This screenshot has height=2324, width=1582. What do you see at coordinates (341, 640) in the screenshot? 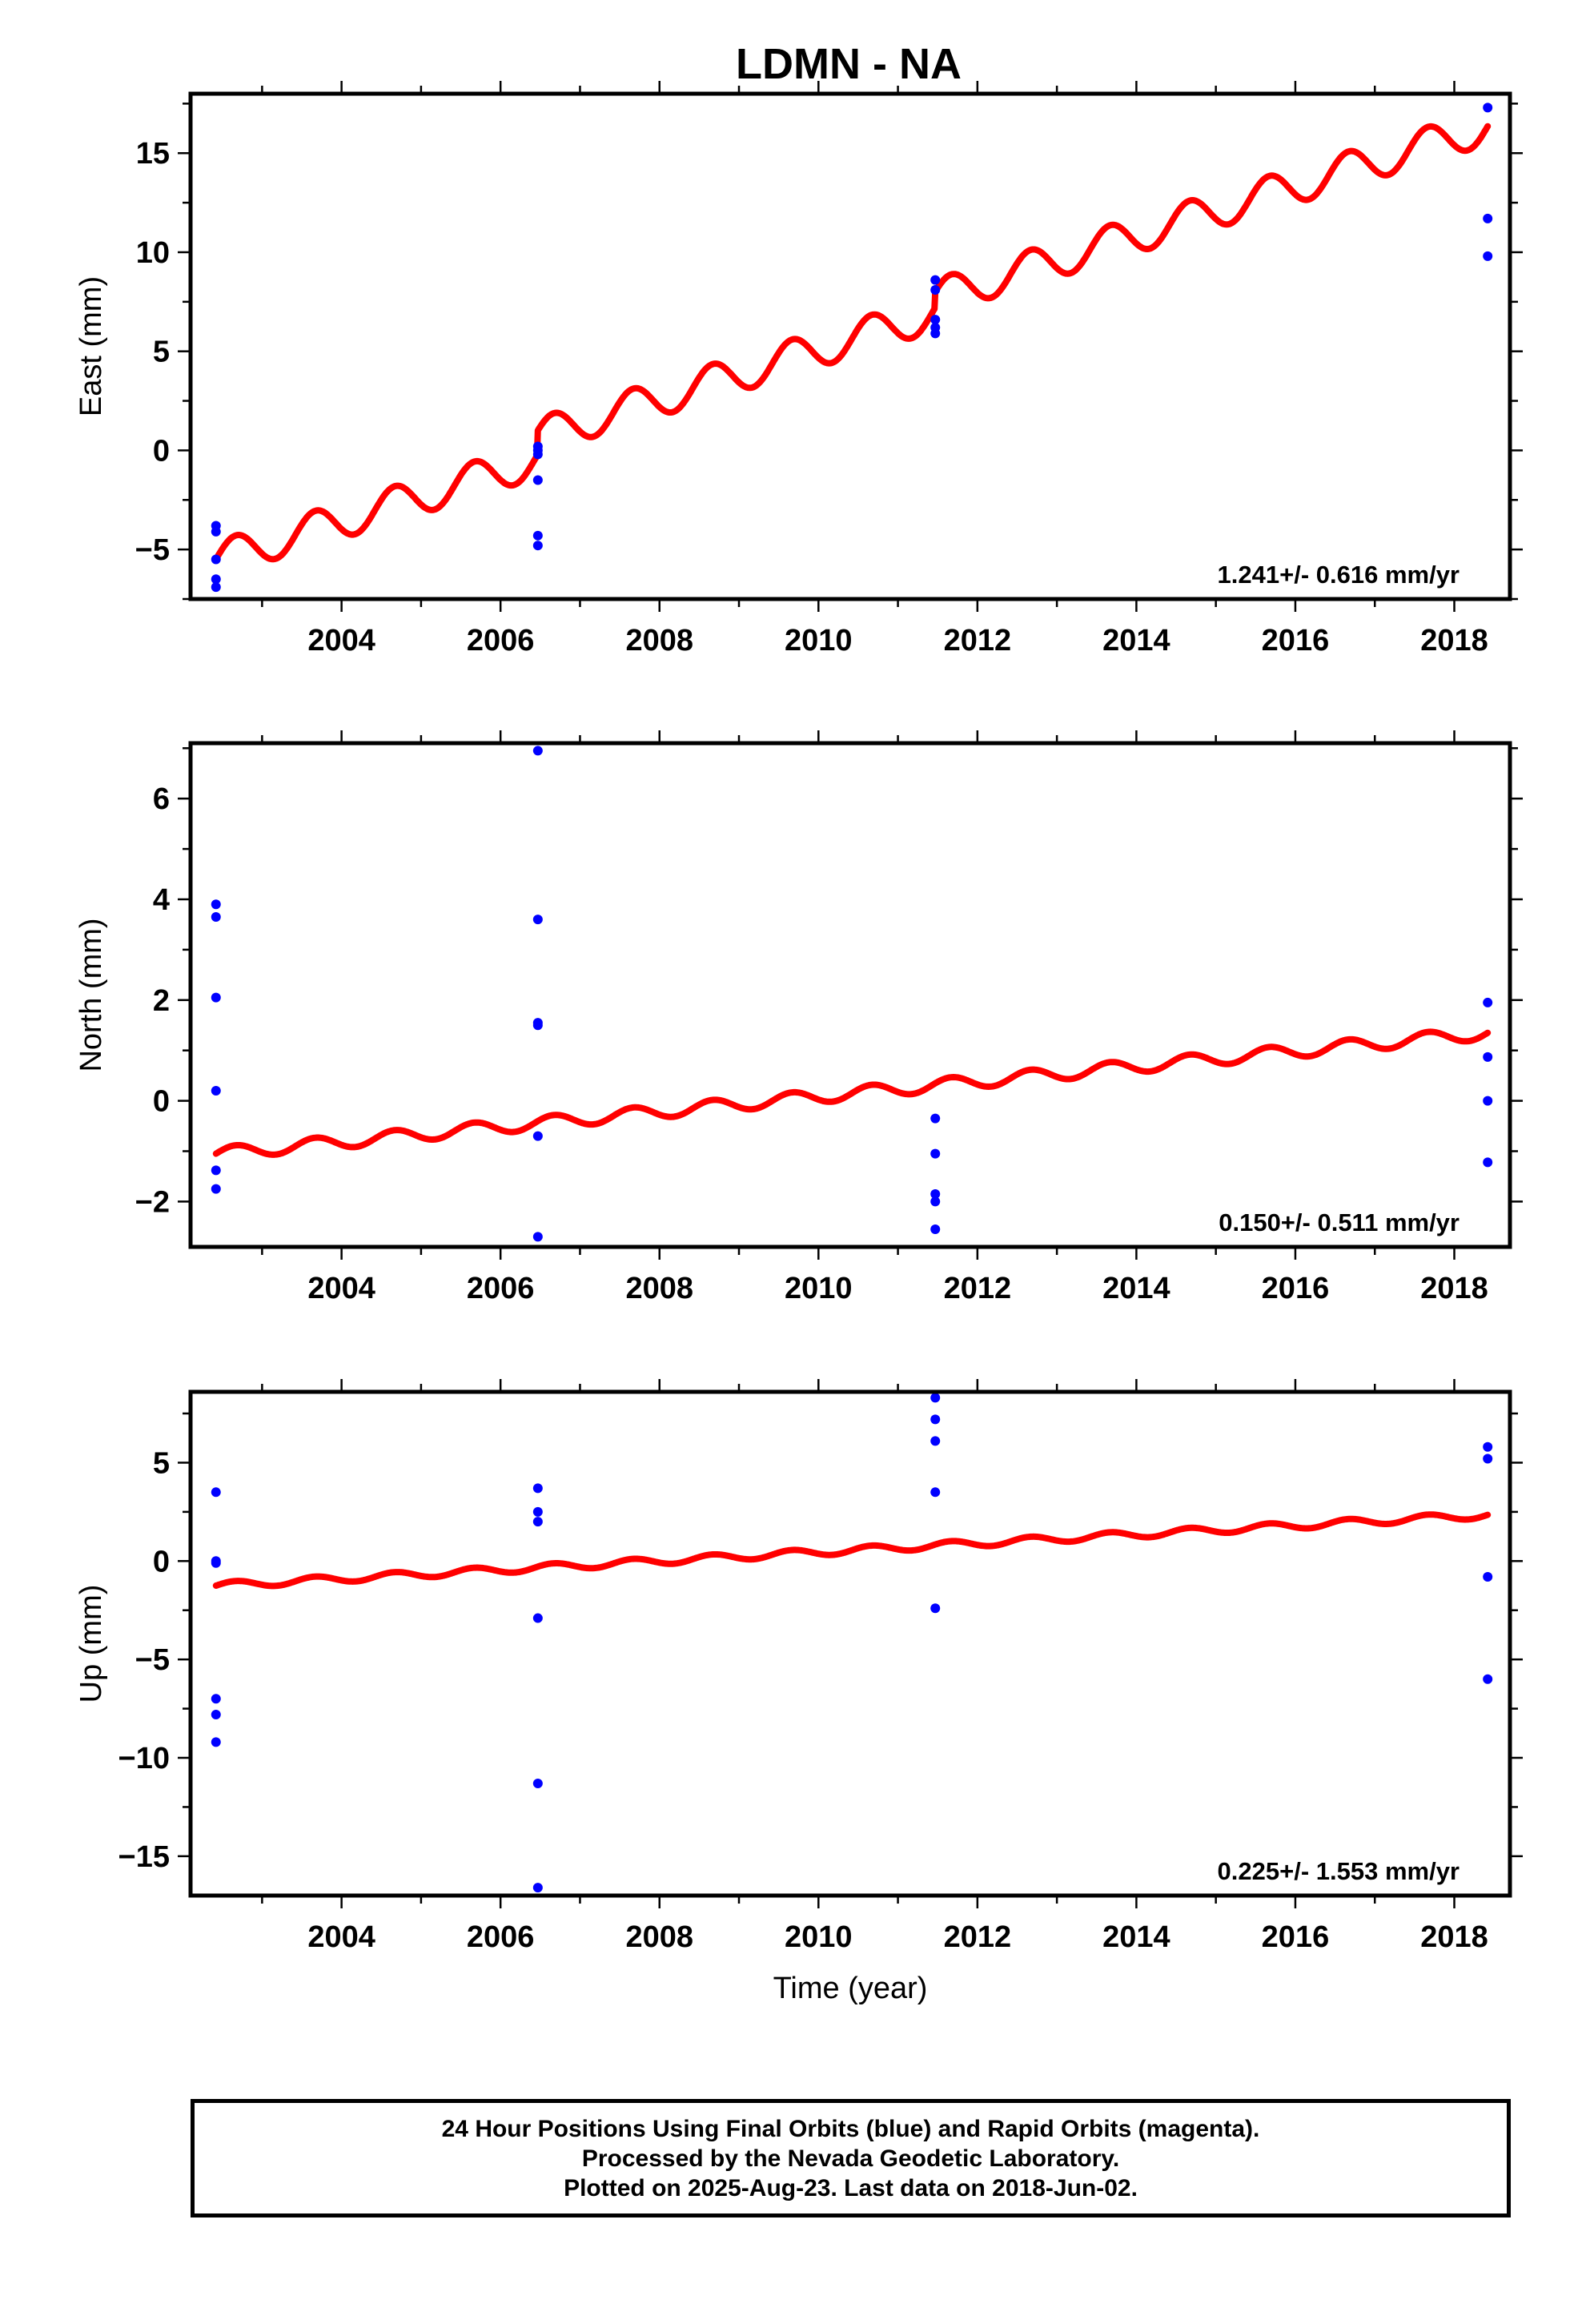
I see `east-x-tick-label: 2004` at bounding box center [341, 640].